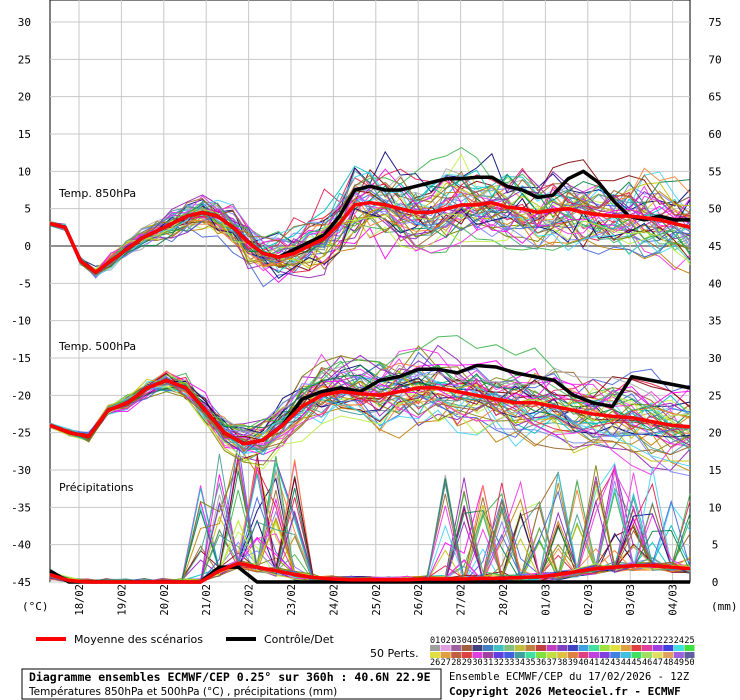 This screenshot has width=740, height=700. I want to click on pert-number: 10, so click(530, 641).